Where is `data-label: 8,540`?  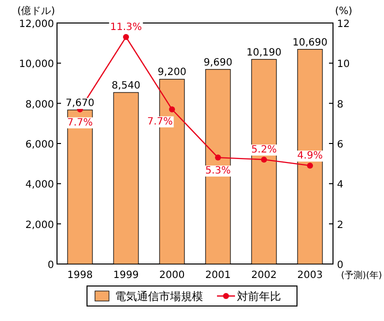 data-label: 8,540 is located at coordinates (126, 86).